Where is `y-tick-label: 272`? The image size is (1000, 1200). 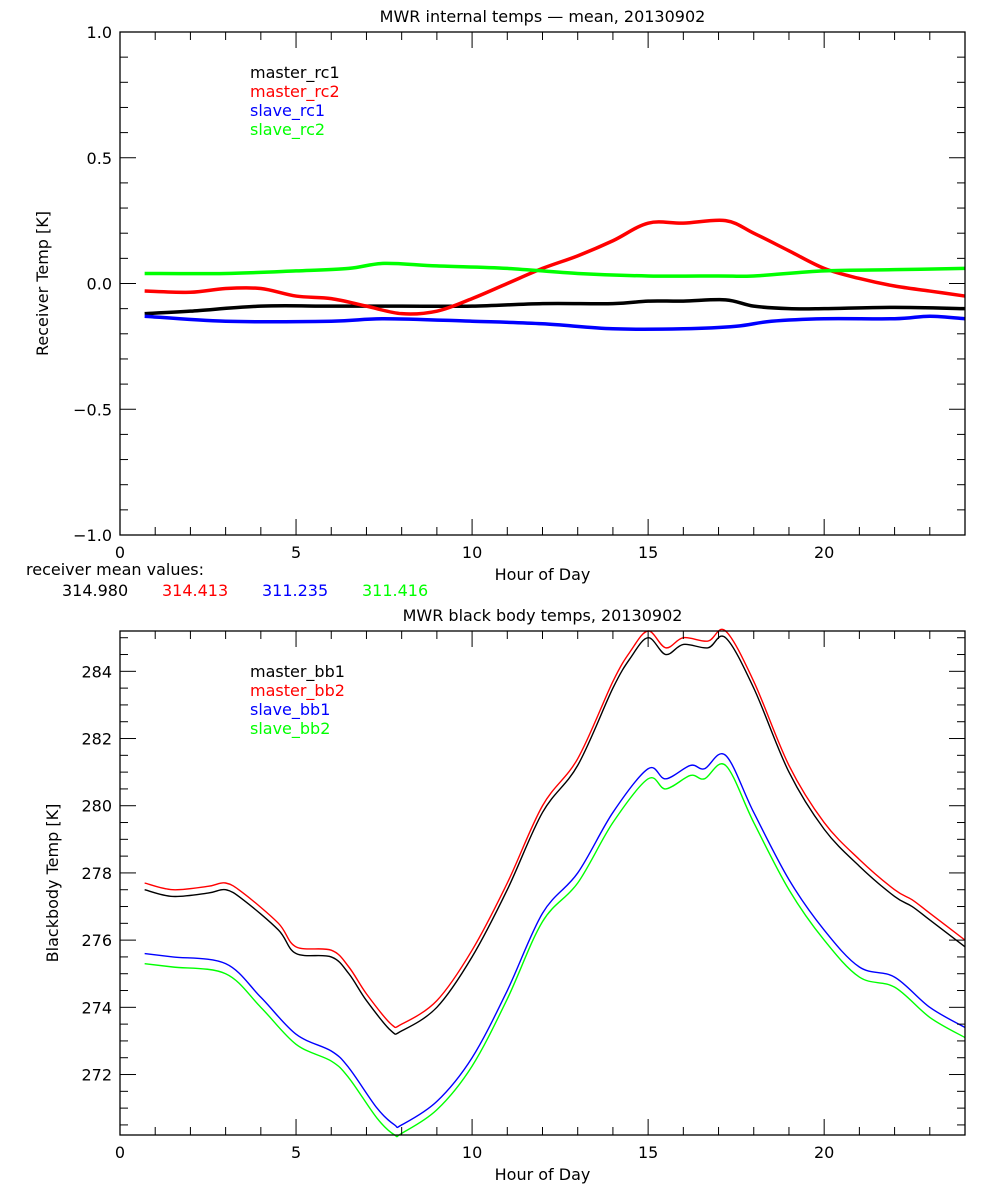 y-tick-label: 272 is located at coordinates (96, 1075).